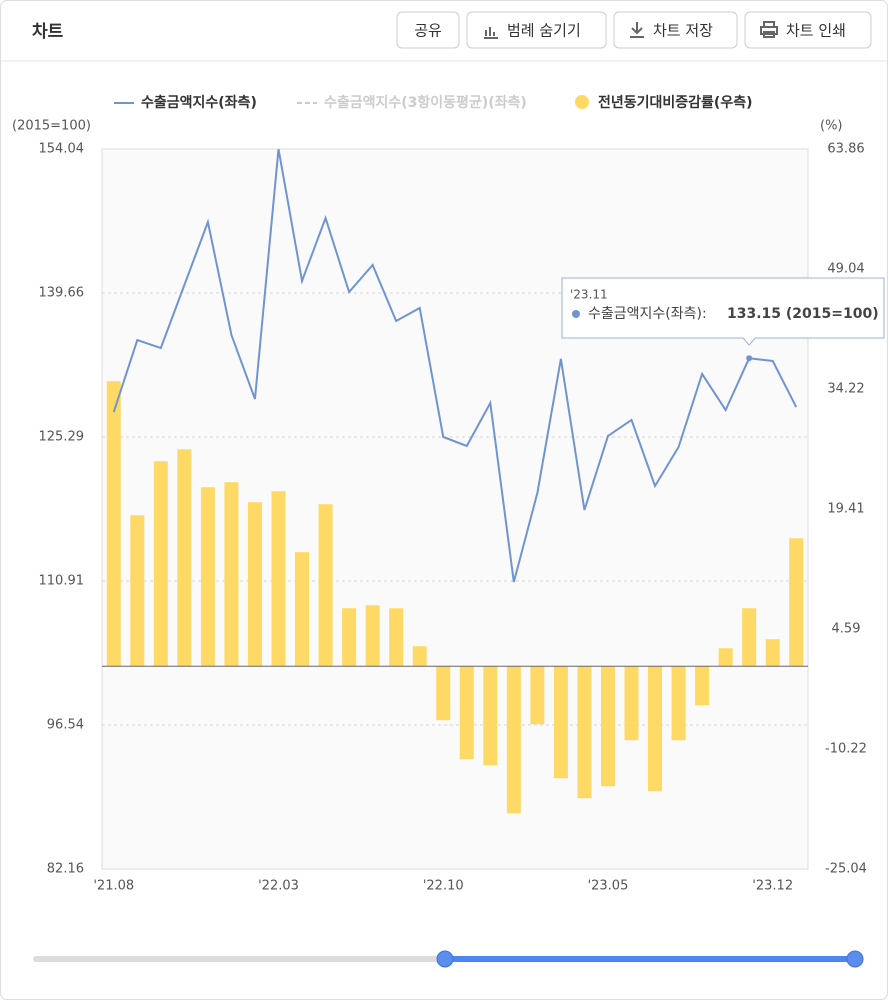 The width and height of the screenshot is (888, 1004). What do you see at coordinates (62, 436) in the screenshot?
I see `y-tick-label: 125.29` at bounding box center [62, 436].